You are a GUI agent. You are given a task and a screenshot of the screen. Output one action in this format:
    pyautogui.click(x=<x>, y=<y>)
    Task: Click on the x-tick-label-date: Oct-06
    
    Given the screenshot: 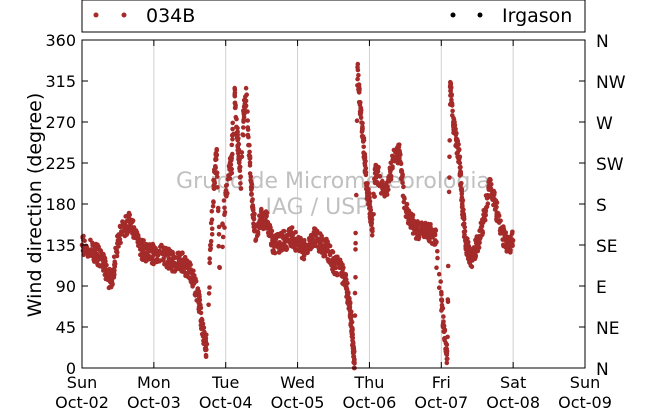 What is the action you would take?
    pyautogui.click(x=370, y=401)
    